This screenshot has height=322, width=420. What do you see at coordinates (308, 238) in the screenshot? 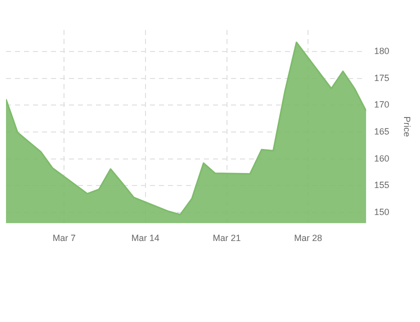
I see `x-tick-label: Mar 28` at bounding box center [308, 238].